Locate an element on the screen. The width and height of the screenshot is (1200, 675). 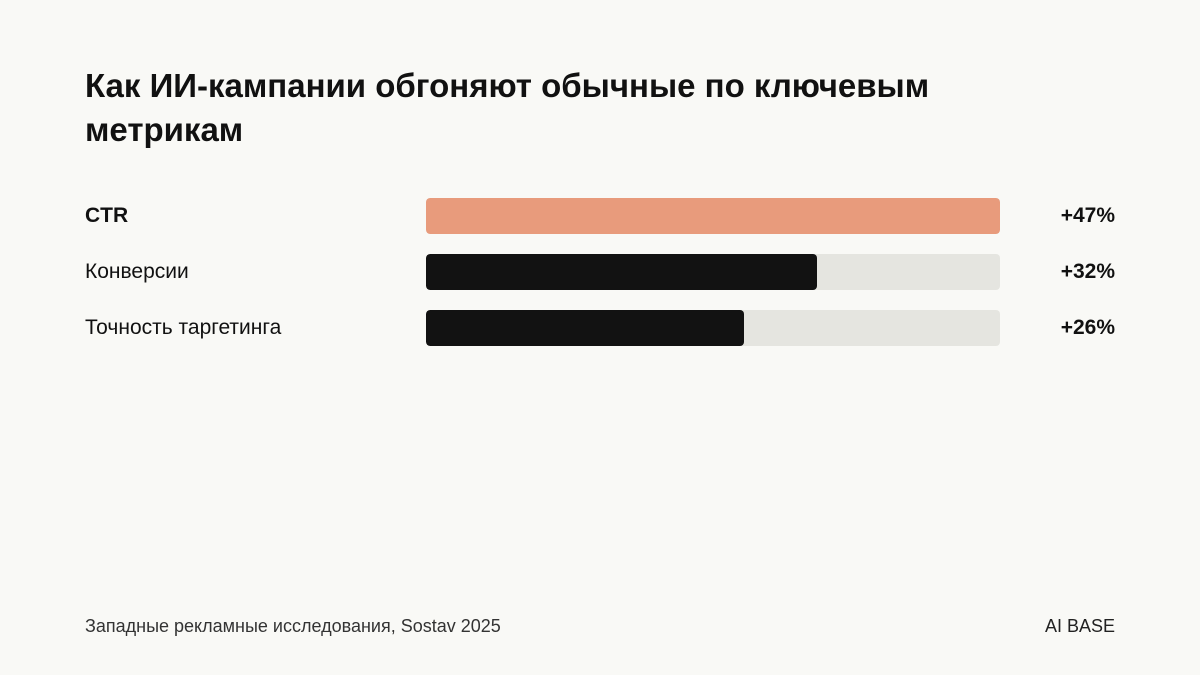
chart-row: CTR +47% is located at coordinates (600, 216).